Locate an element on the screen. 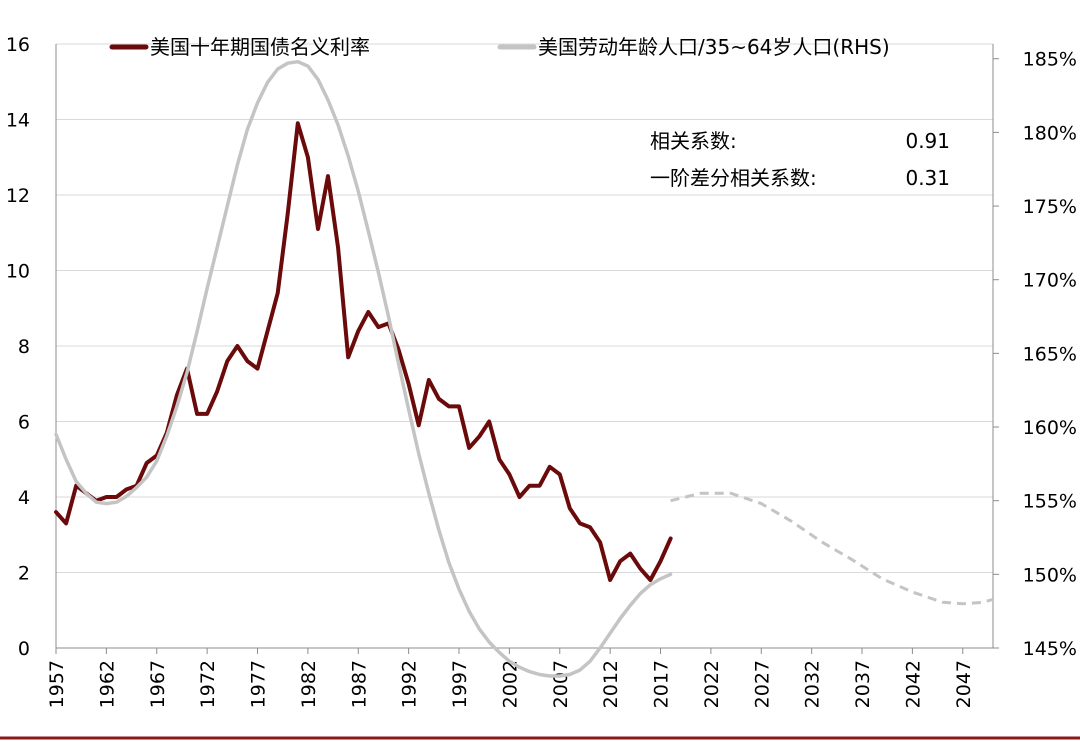  y-left-tick-label: 12 is located at coordinates (18, 196).